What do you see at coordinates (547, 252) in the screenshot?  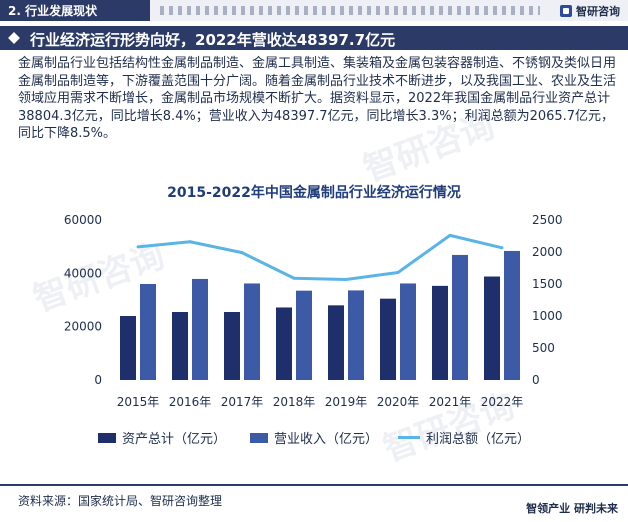 I see `right-axis-tick-label: 2000` at bounding box center [547, 252].